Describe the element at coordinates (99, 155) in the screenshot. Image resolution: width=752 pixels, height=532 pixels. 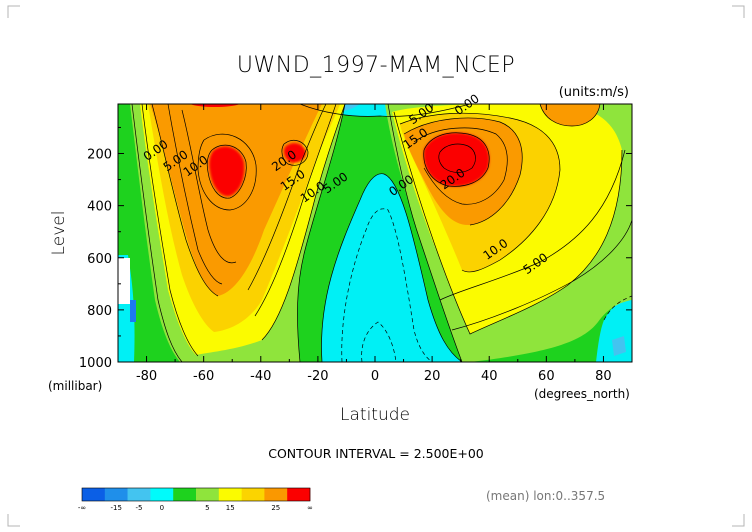
I see `y-tick-label: 200` at that location.